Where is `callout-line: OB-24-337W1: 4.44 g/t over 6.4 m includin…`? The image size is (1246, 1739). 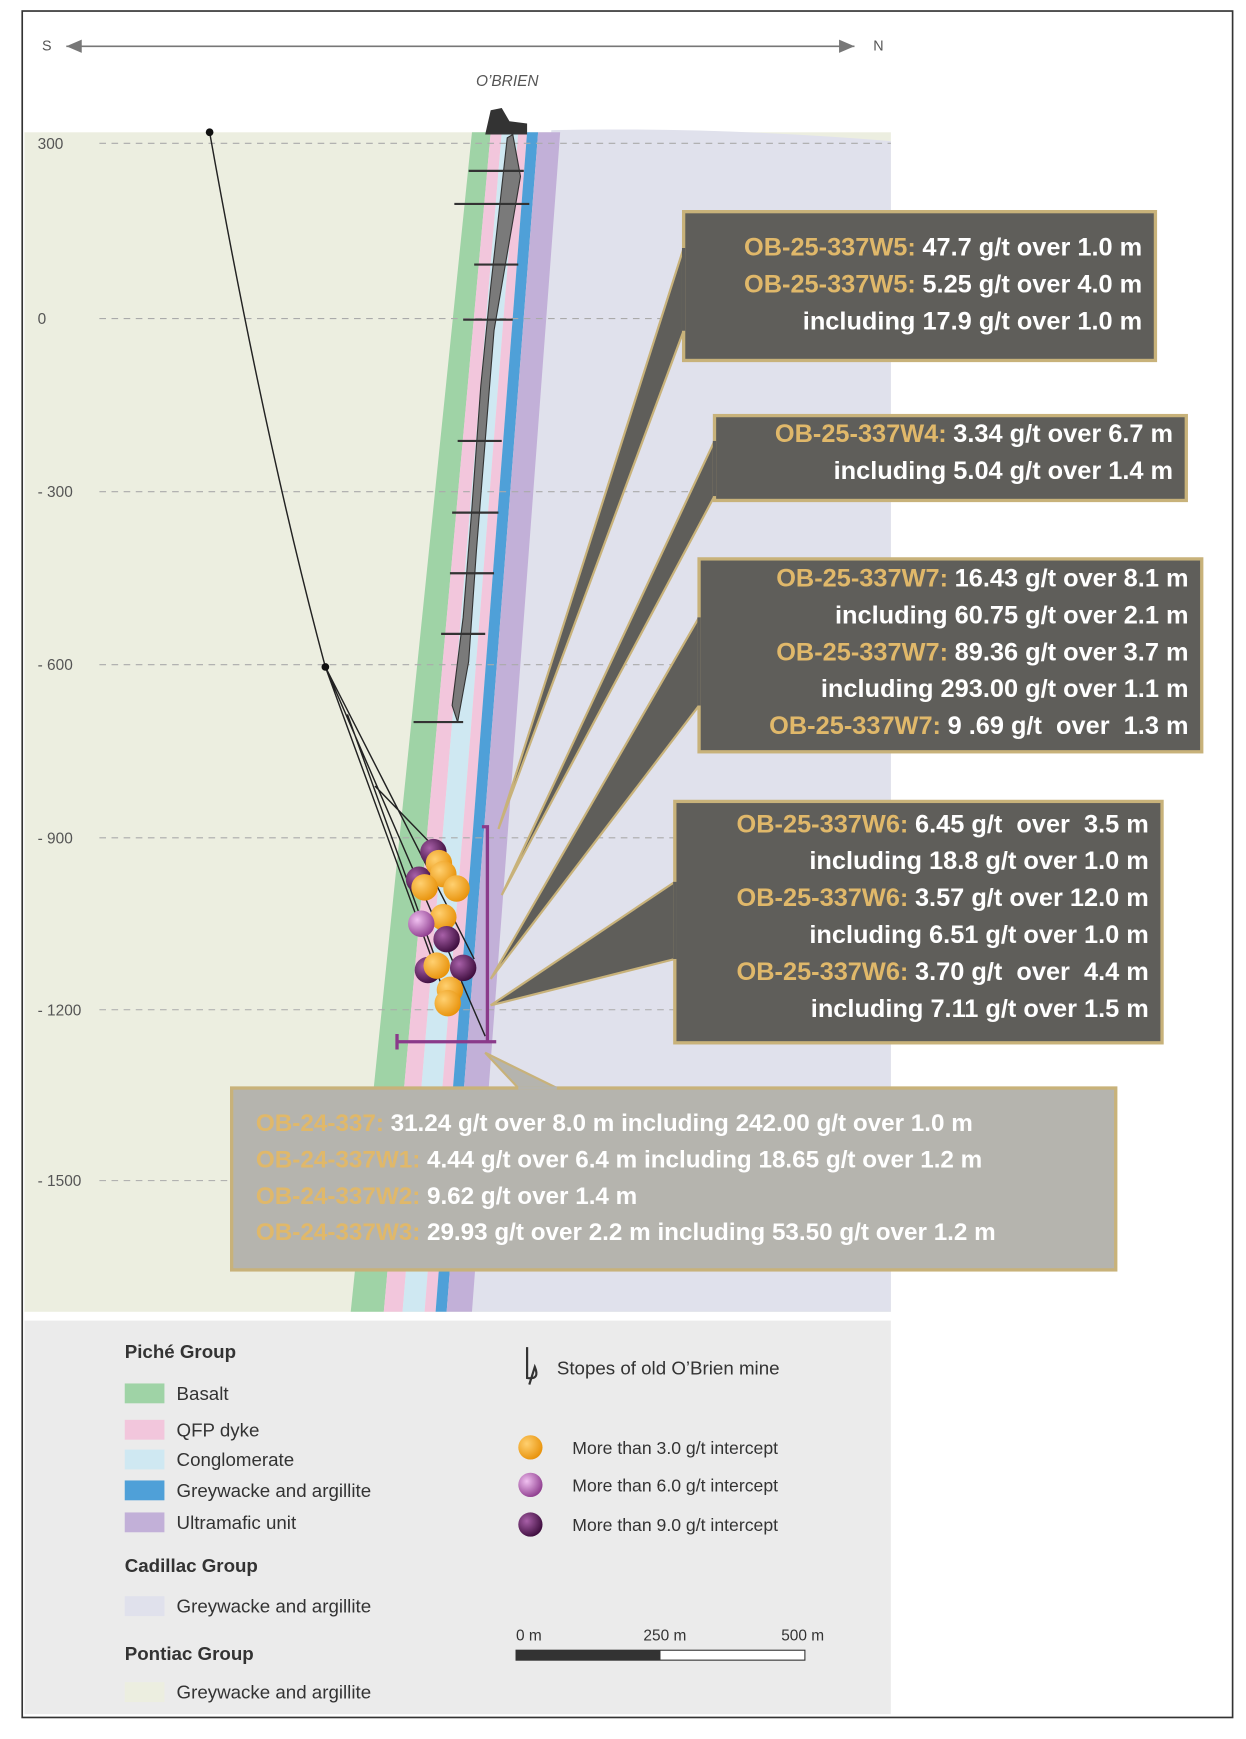 callout-line: OB-24-337W1: 4.44 g/t over 6.4 m includin… is located at coordinates (619, 1159).